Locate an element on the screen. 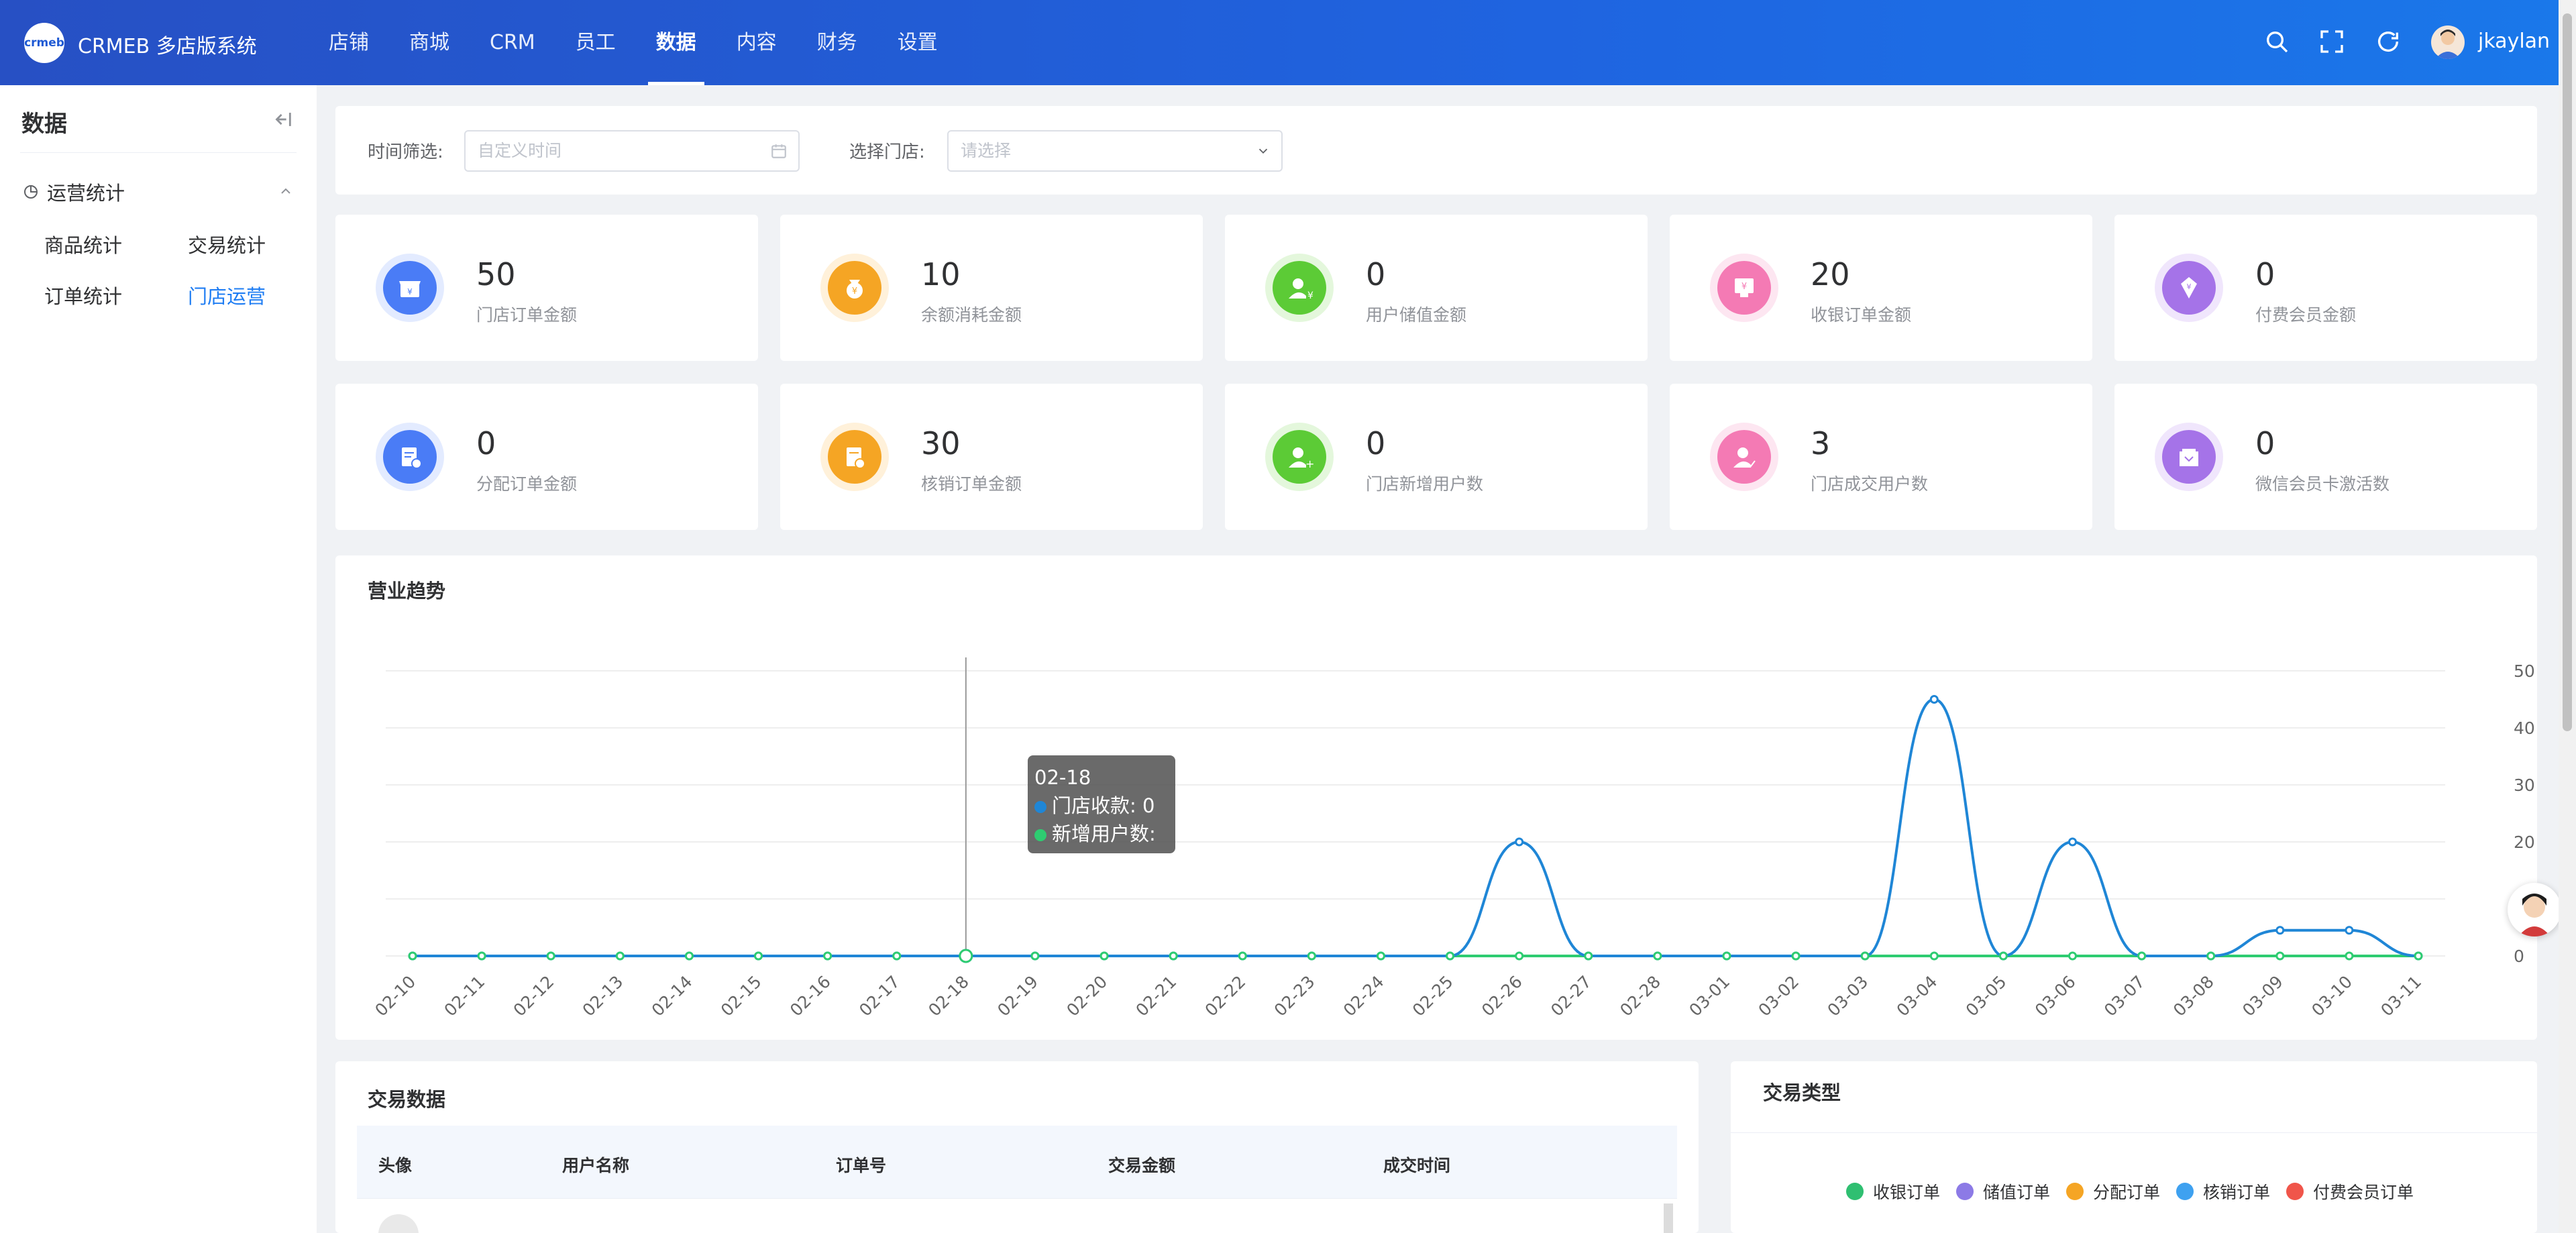 The height and width of the screenshot is (1233, 2576). membership-icon: ¥ is located at coordinates (2189, 288).